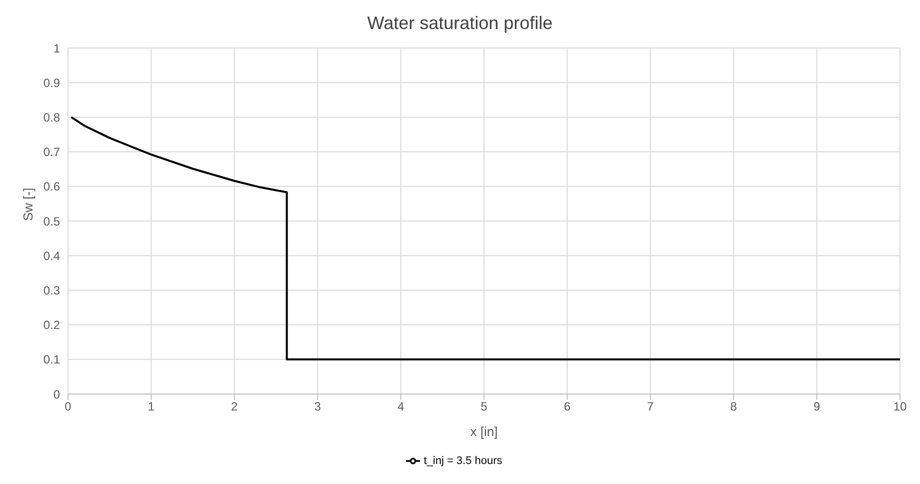  Describe the element at coordinates (900, 407) in the screenshot. I see `x-tick-label: 10` at that location.